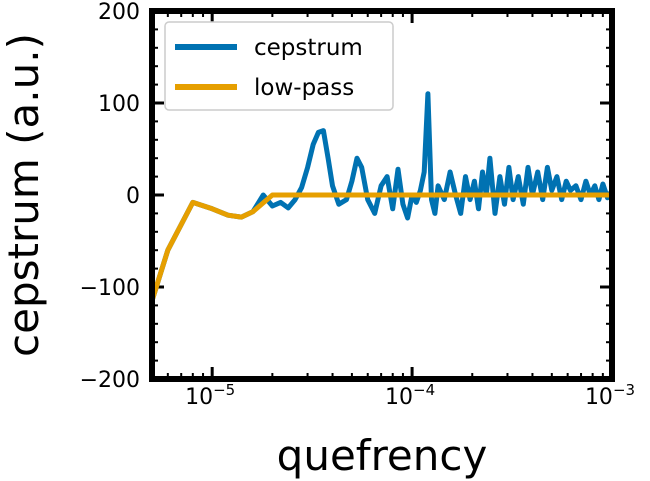 The image size is (650, 481). What do you see at coordinates (119, 12) in the screenshot?
I see `y-tick-label: 200` at bounding box center [119, 12].